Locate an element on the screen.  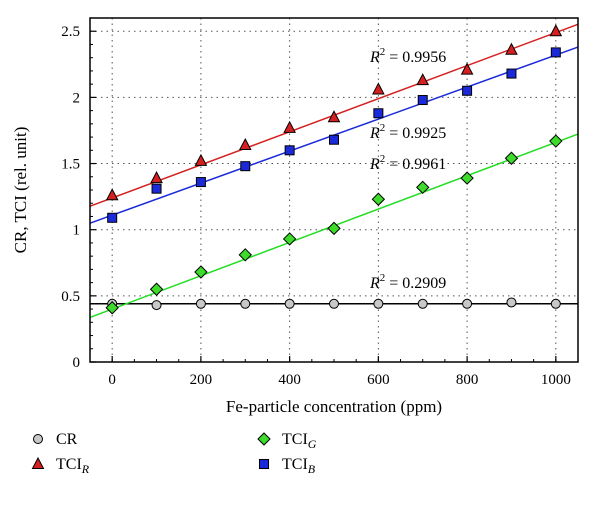
legend-item: TCIR is located at coordinates (60, 466).